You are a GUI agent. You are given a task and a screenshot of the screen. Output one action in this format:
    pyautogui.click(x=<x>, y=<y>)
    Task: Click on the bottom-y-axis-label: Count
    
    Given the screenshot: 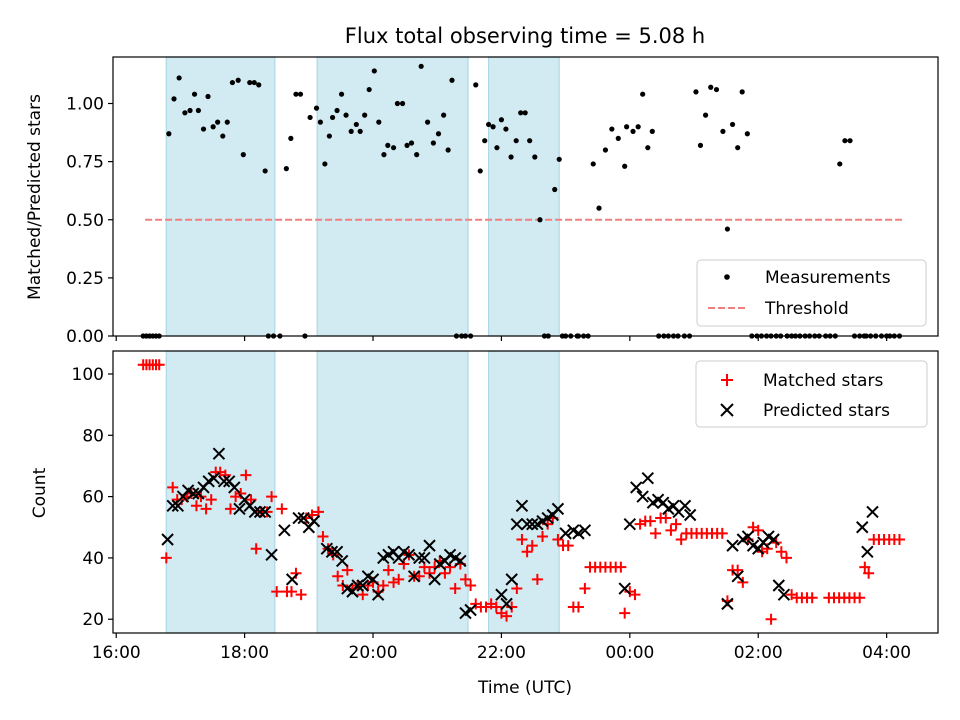 What is the action you would take?
    pyautogui.click(x=40, y=492)
    